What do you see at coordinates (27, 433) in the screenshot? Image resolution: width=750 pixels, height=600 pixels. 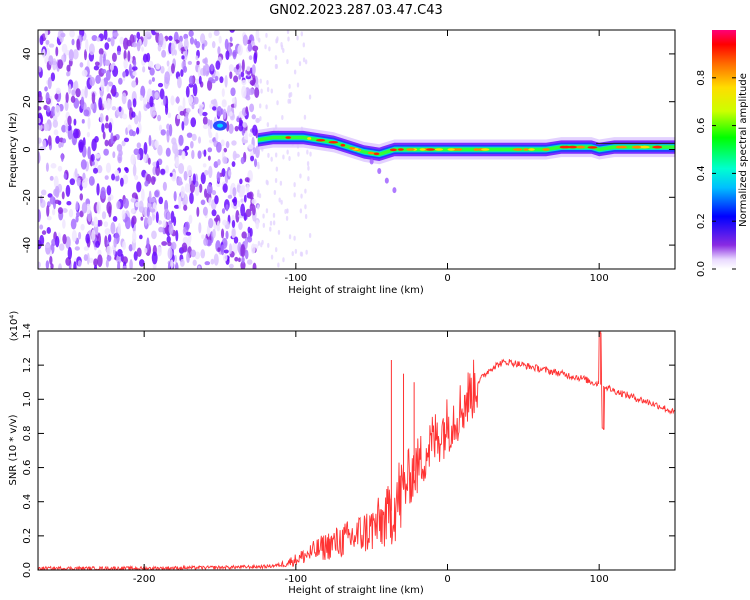 I see `snr-y-tick-label: 0.8` at bounding box center [27, 433].